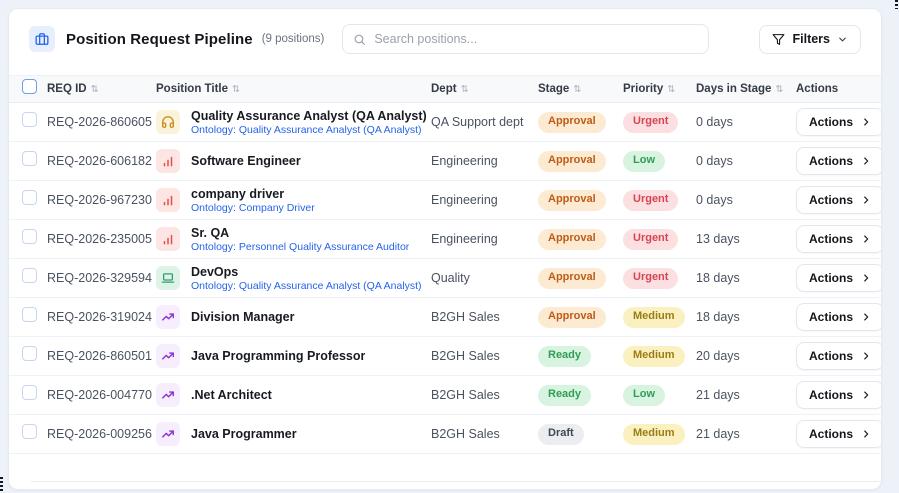 This screenshot has width=899, height=493. What do you see at coordinates (99, 278) in the screenshot?
I see `req-id: REQ-2026-329594` at bounding box center [99, 278].